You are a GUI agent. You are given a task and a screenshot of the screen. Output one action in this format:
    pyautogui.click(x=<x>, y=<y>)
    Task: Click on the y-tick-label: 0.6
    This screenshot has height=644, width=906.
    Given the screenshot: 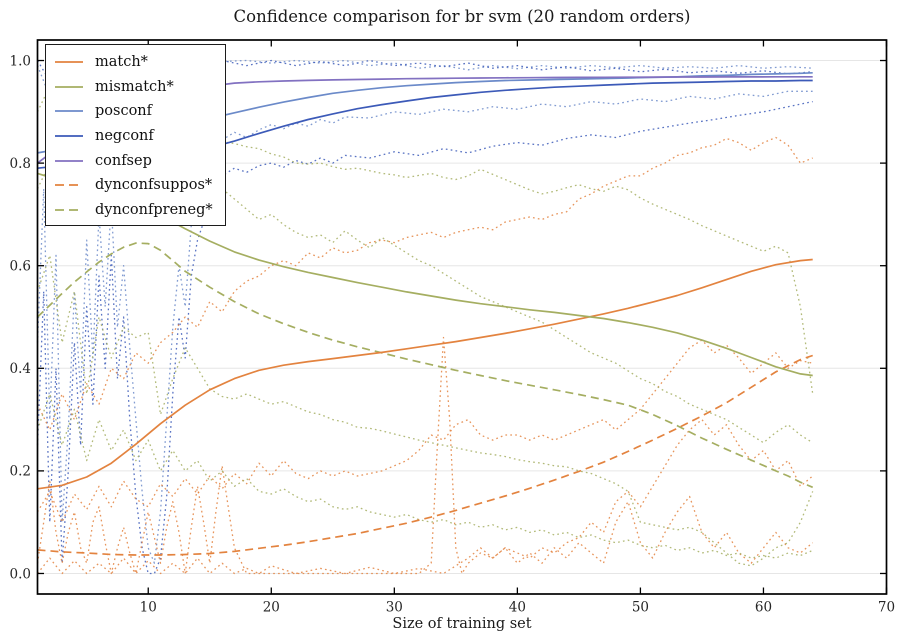 What is the action you would take?
    pyautogui.click(x=20, y=267)
    